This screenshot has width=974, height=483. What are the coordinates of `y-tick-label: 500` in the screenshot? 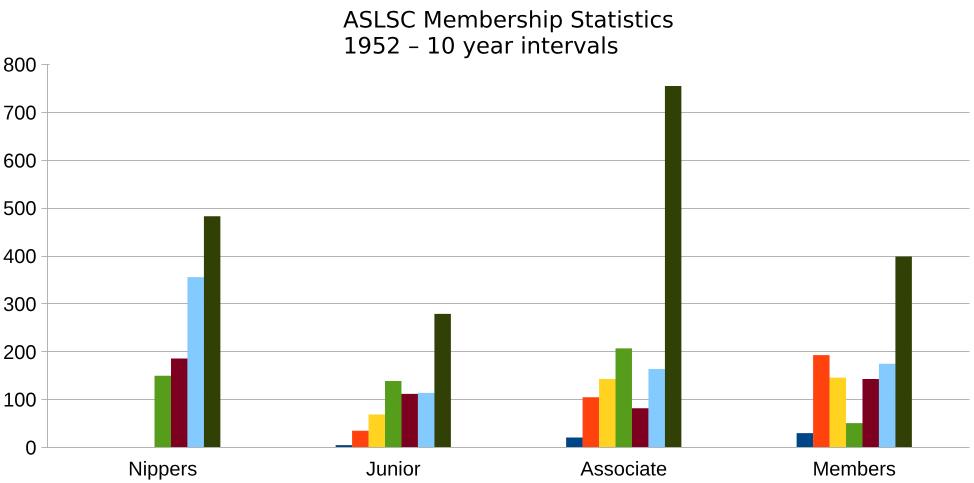 It's located at (20, 209).